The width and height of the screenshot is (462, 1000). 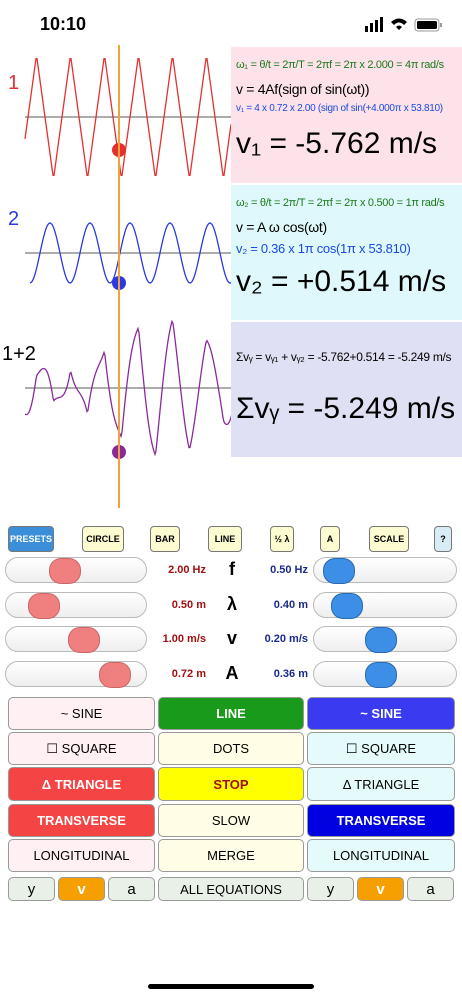 I want to click on toolbar-button: ½ λ, so click(x=282, y=539).